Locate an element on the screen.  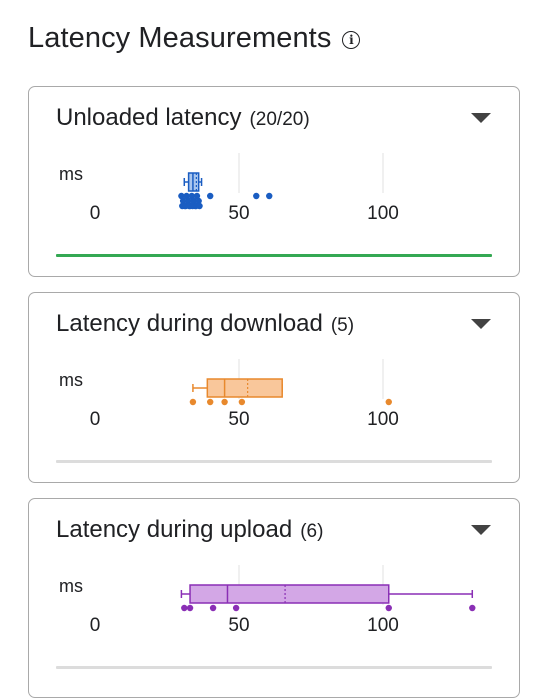
card-header: Unloaded latency (20/20) is located at coordinates (275, 118).